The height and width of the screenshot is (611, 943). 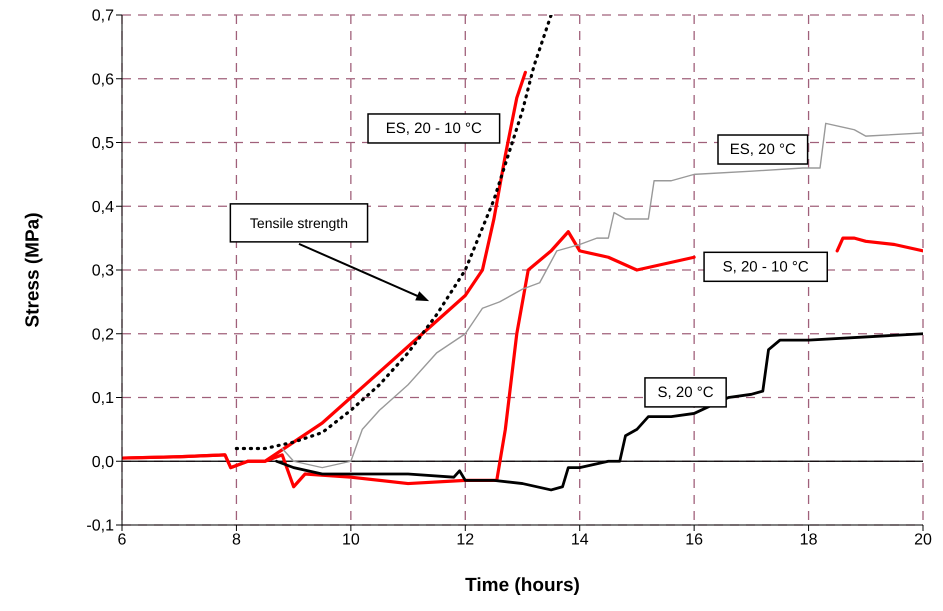 What do you see at coordinates (103, 399) in the screenshot?
I see `y-tick-label: 0,1` at bounding box center [103, 399].